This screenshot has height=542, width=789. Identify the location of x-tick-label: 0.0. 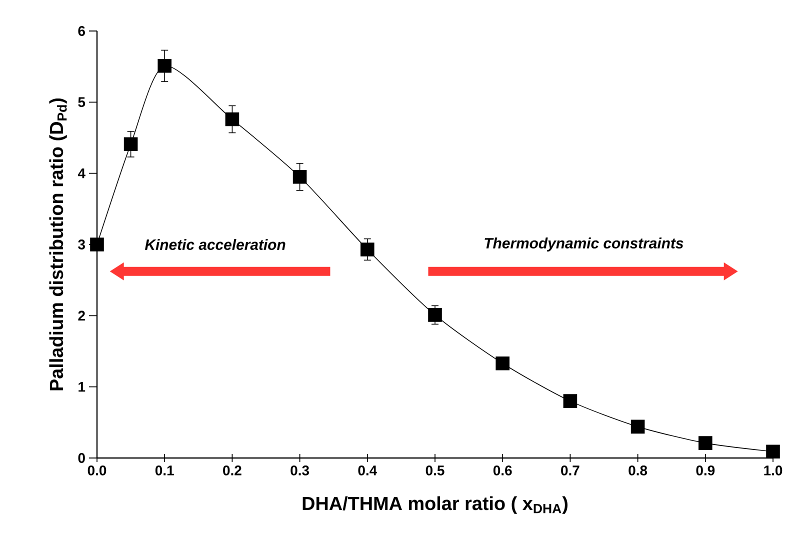
(97, 471).